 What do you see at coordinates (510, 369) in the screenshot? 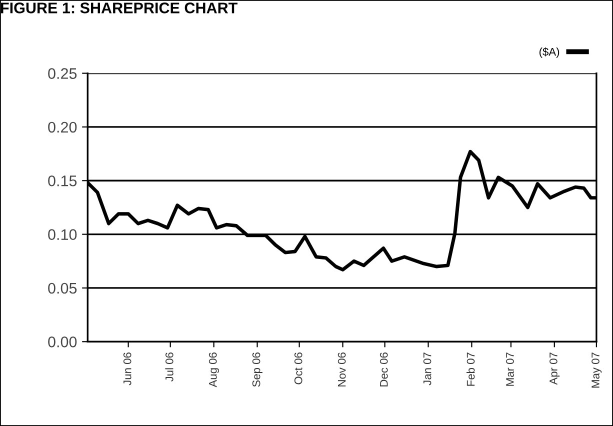
I see `x-tick-label: Mar 07` at bounding box center [510, 369].